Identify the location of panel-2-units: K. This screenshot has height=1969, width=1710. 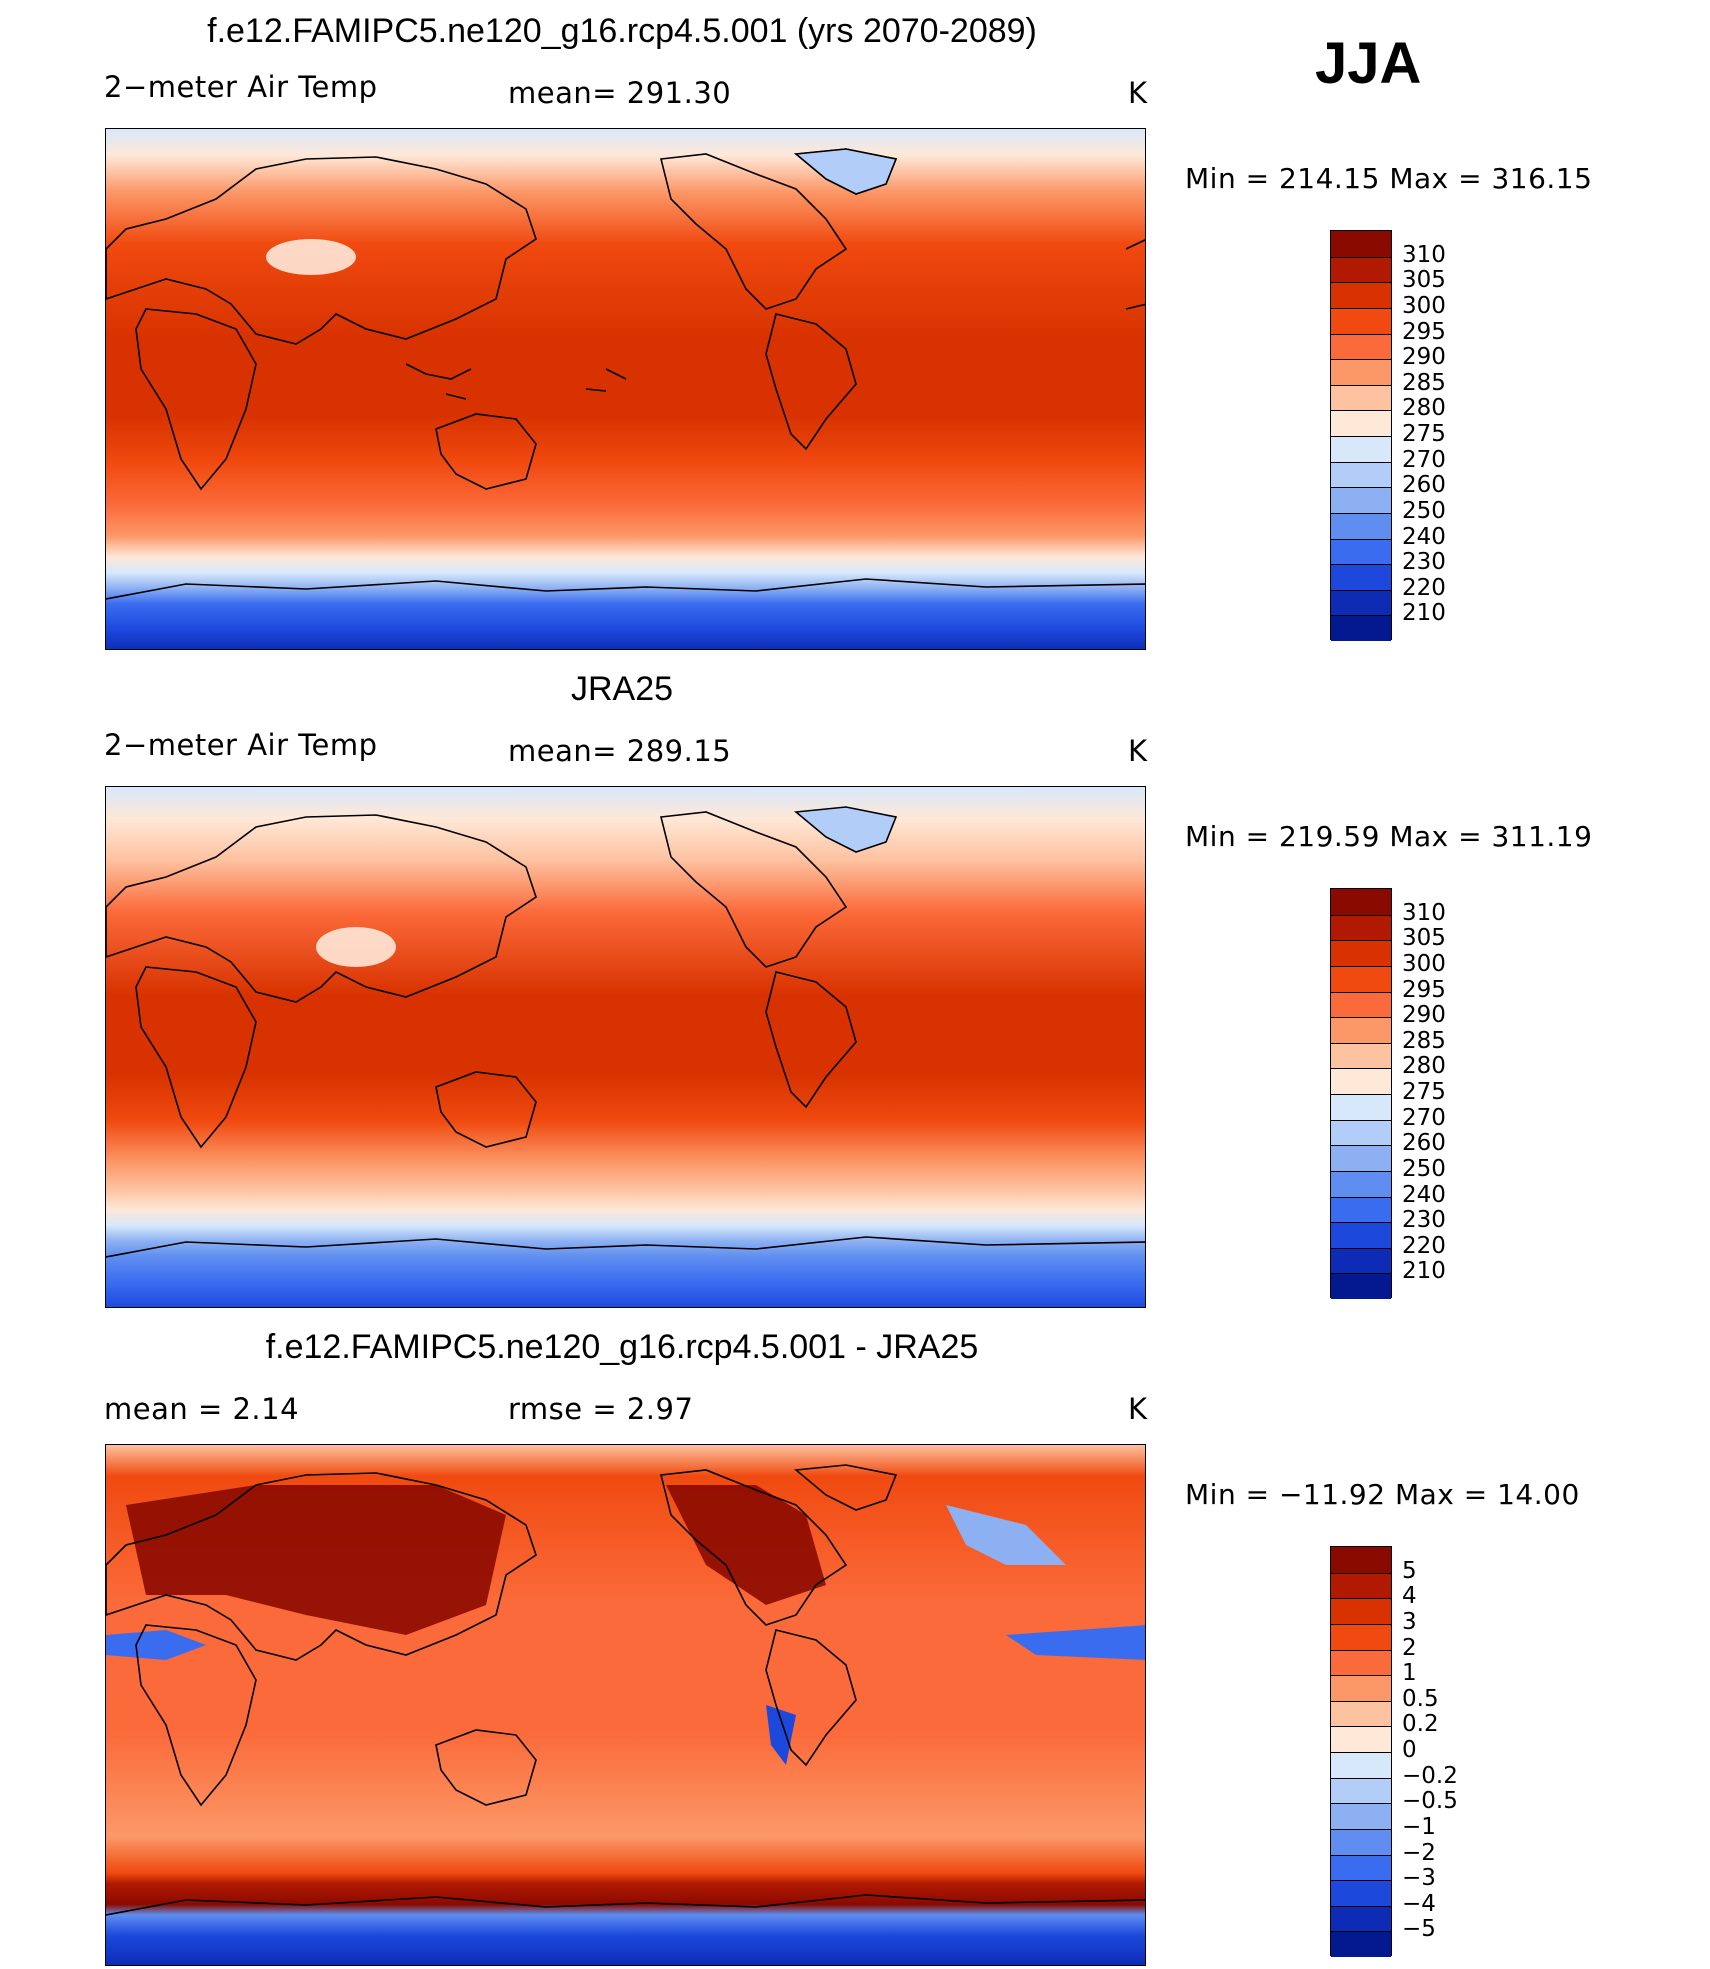
(1138, 751).